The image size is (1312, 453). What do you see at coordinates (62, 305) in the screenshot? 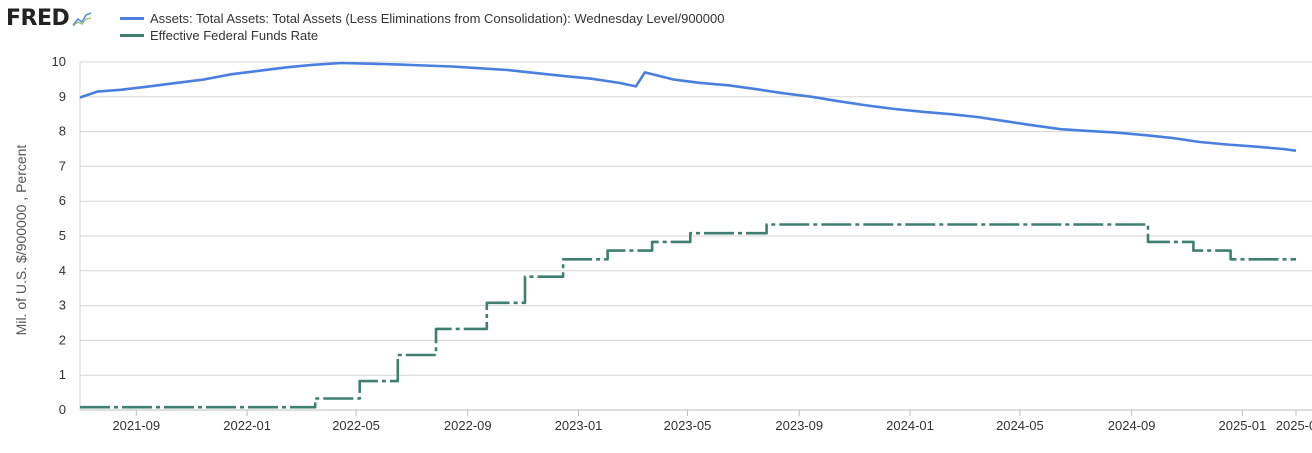
I see `y-tick-label: 3` at bounding box center [62, 305].